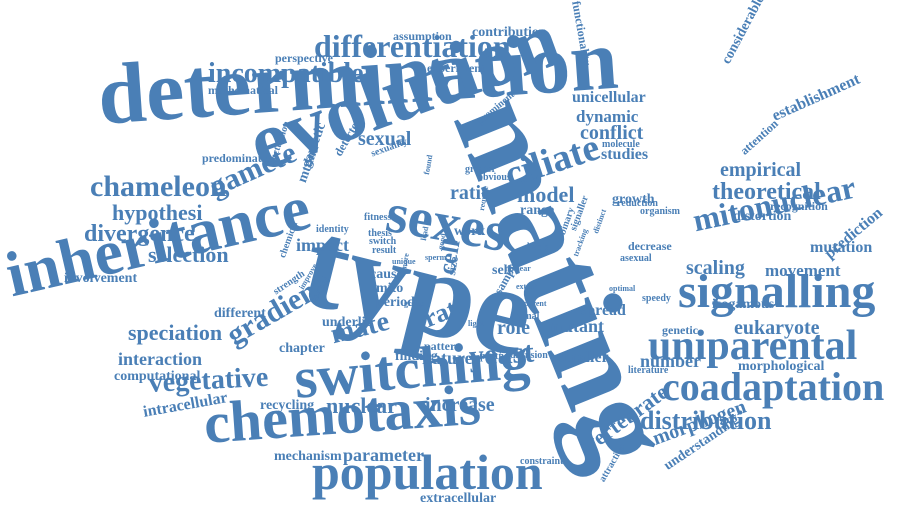  What do you see at coordinates (470, 231) in the screenshot?
I see `cloud-word-work: work` at bounding box center [470, 231].